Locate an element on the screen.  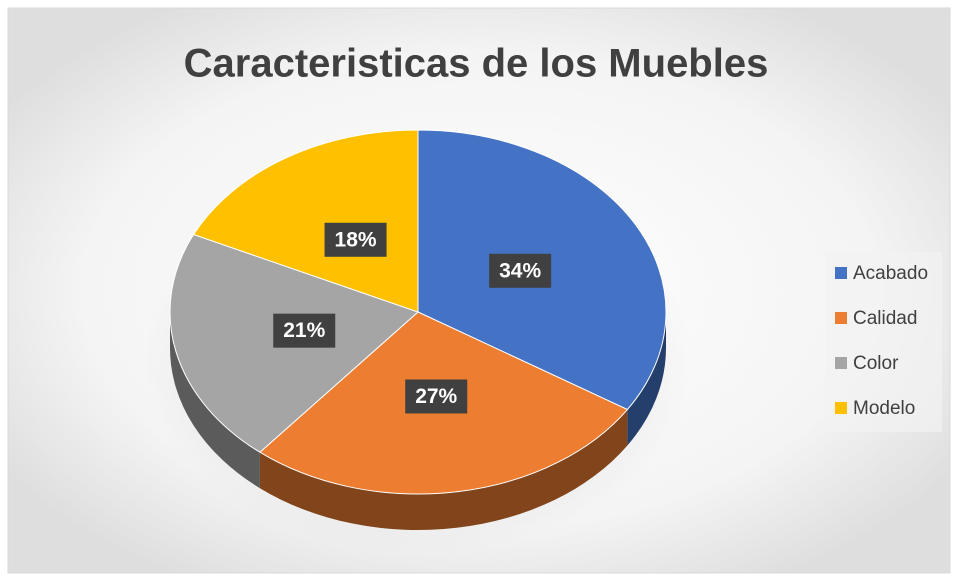
legend-label: Acabado is located at coordinates (890, 273).